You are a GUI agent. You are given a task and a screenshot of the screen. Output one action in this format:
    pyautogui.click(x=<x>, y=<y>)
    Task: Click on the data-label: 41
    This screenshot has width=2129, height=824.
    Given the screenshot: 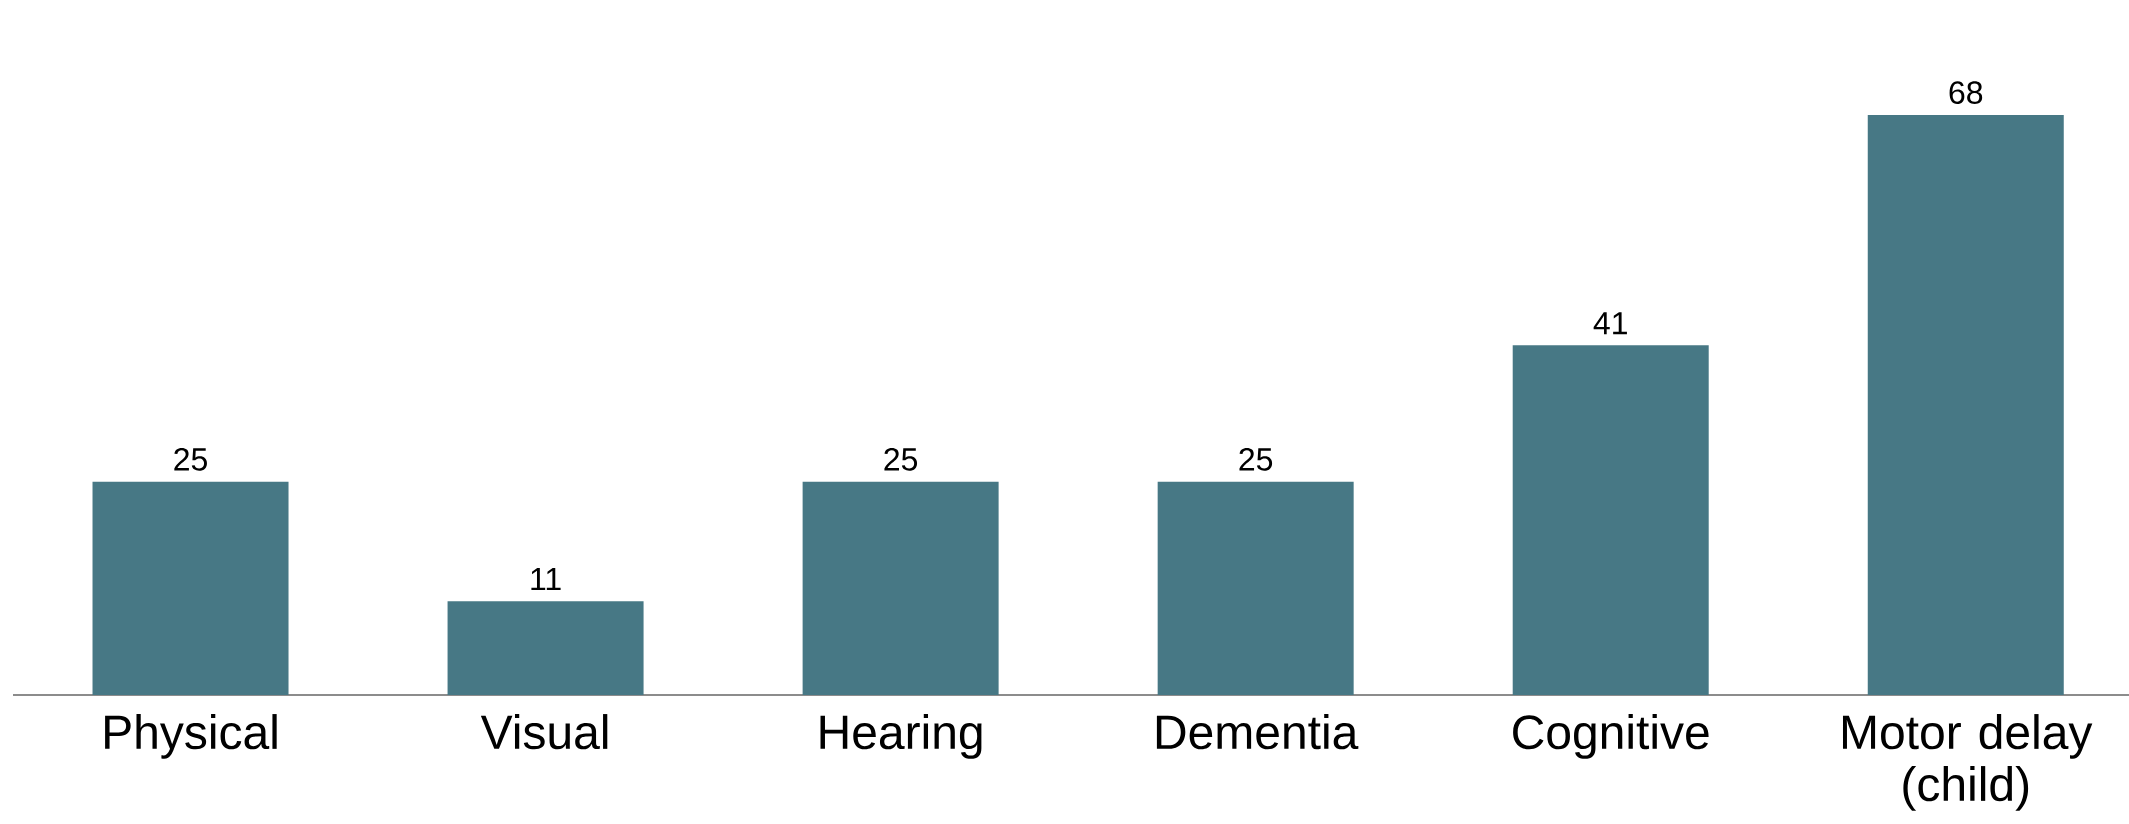 What is the action you would take?
    pyautogui.click(x=1610, y=323)
    